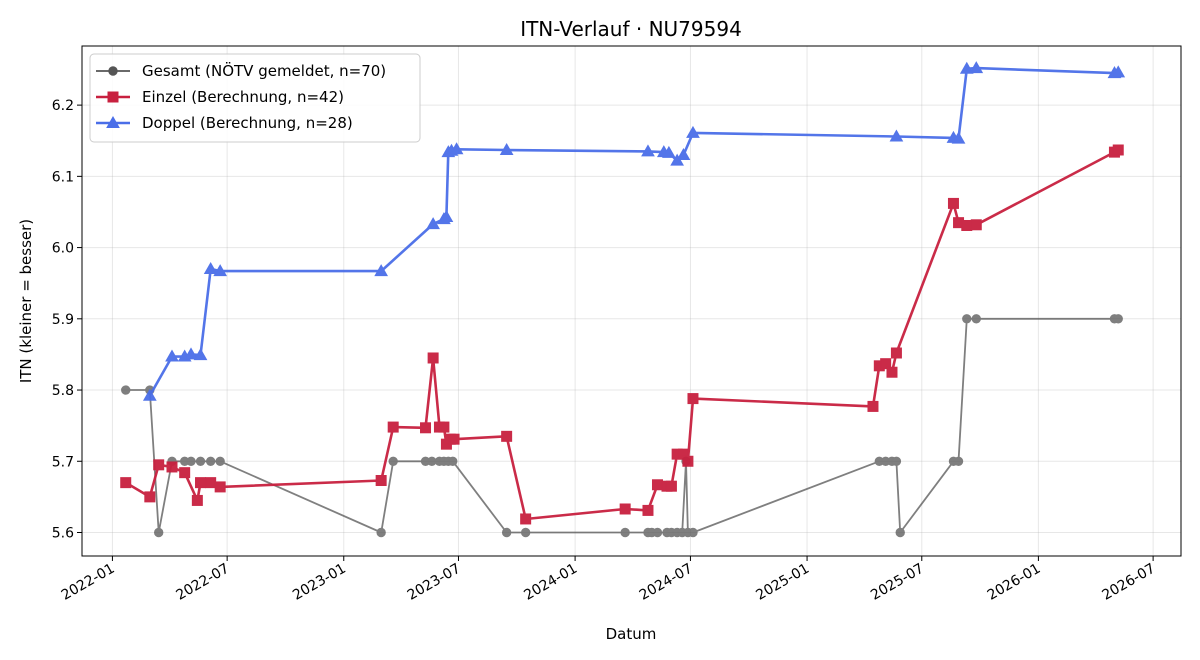  I want to click on y-axis-ticks: 5.6 5.7 5.8 5.9 6.0 6.1 6.2, so click(67, 319).